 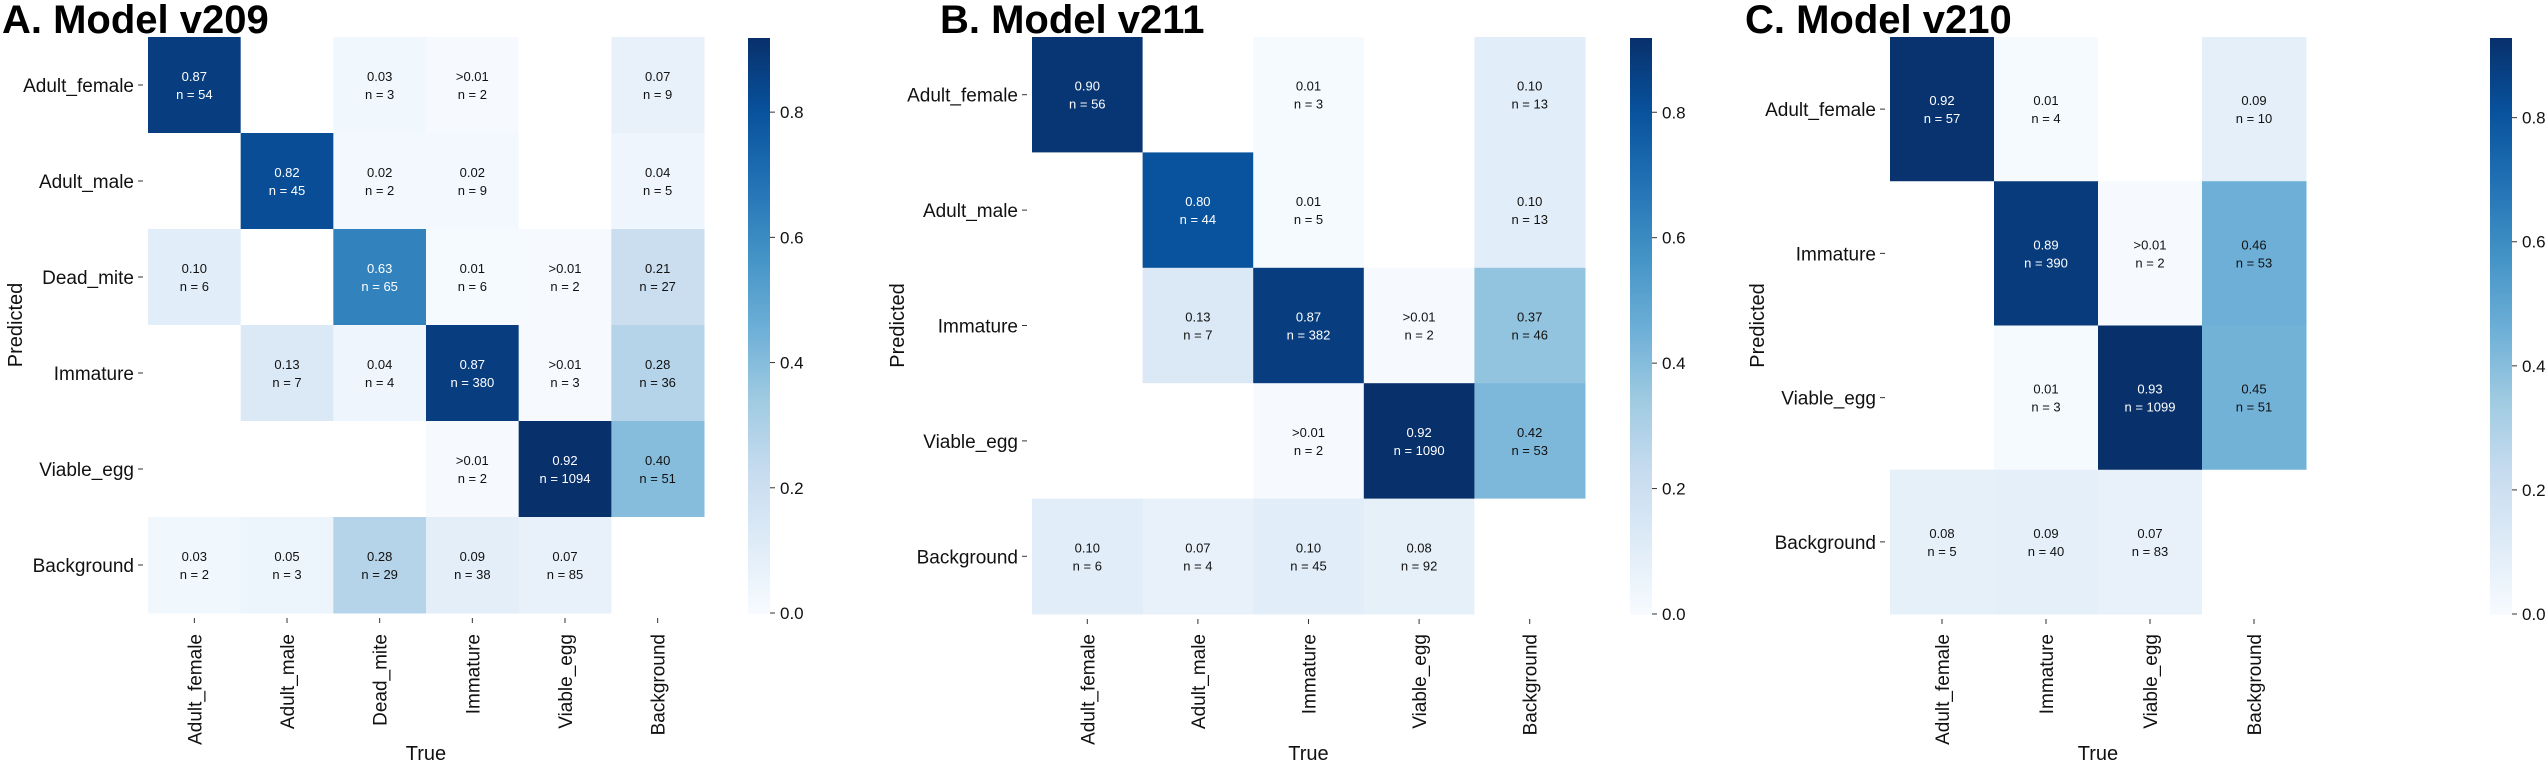 What do you see at coordinates (1529, 317) in the screenshot?
I see `cell-value-label: 0.37` at bounding box center [1529, 317].